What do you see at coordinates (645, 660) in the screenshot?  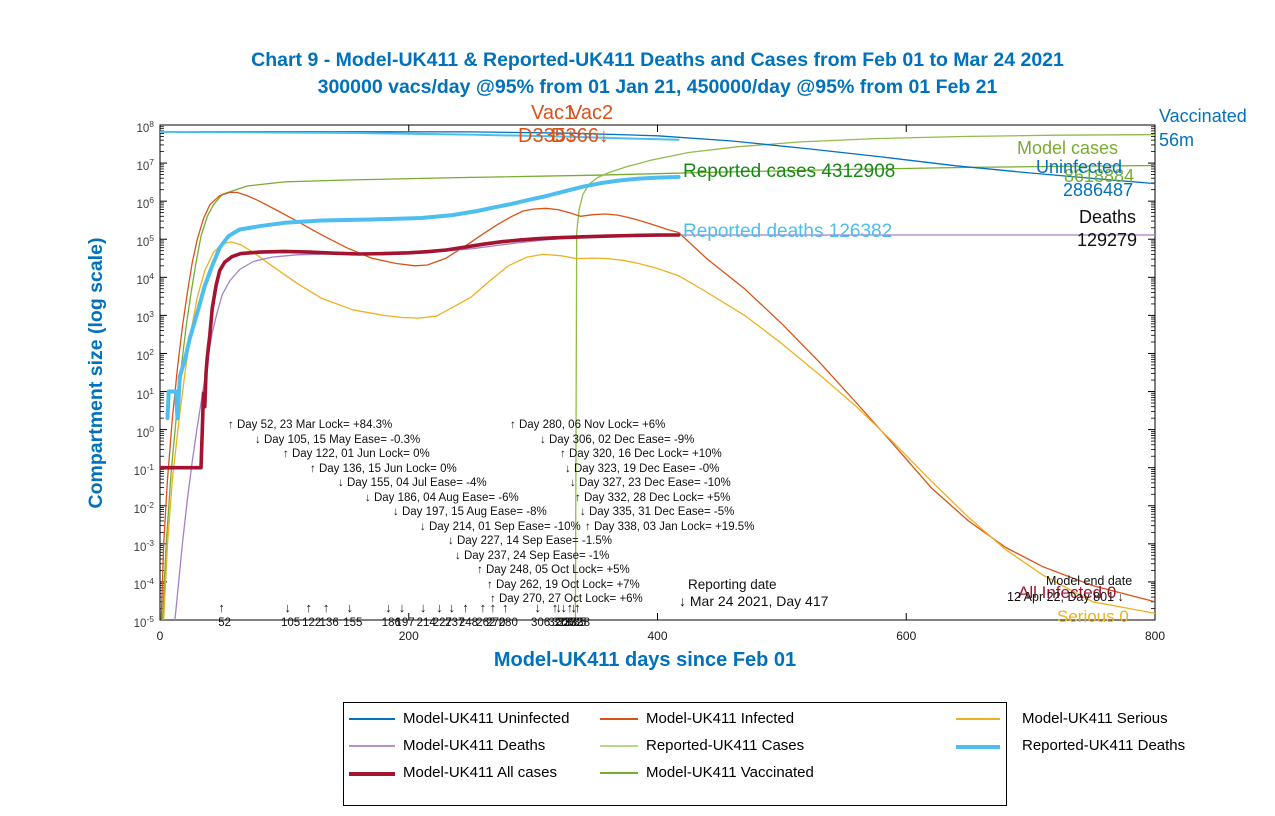 I see `x-axis-label: Model-UK411 days since Feb 01` at bounding box center [645, 660].